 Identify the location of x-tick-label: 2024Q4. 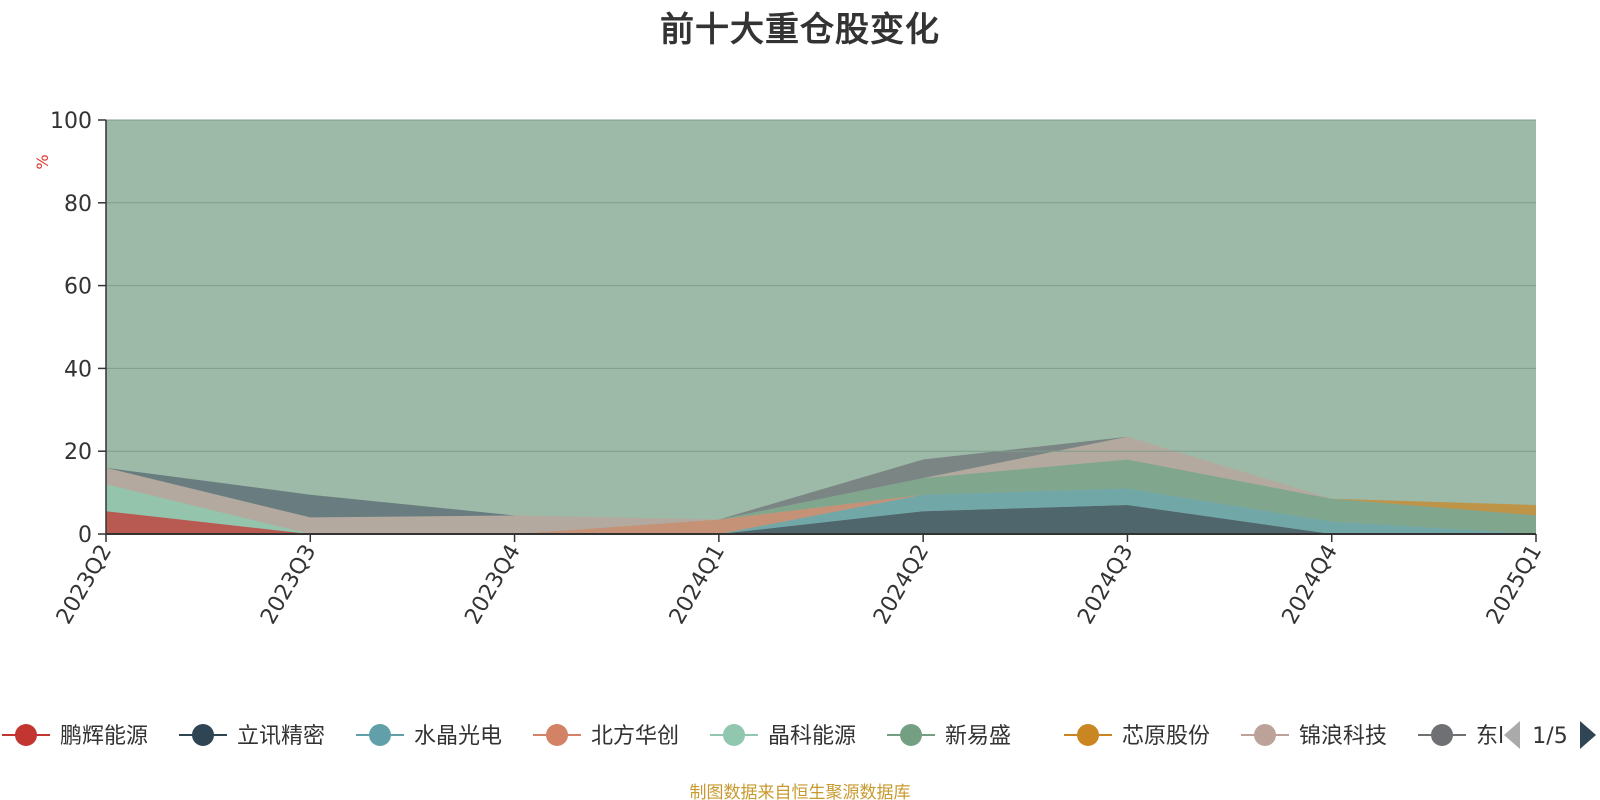
(1310, 585).